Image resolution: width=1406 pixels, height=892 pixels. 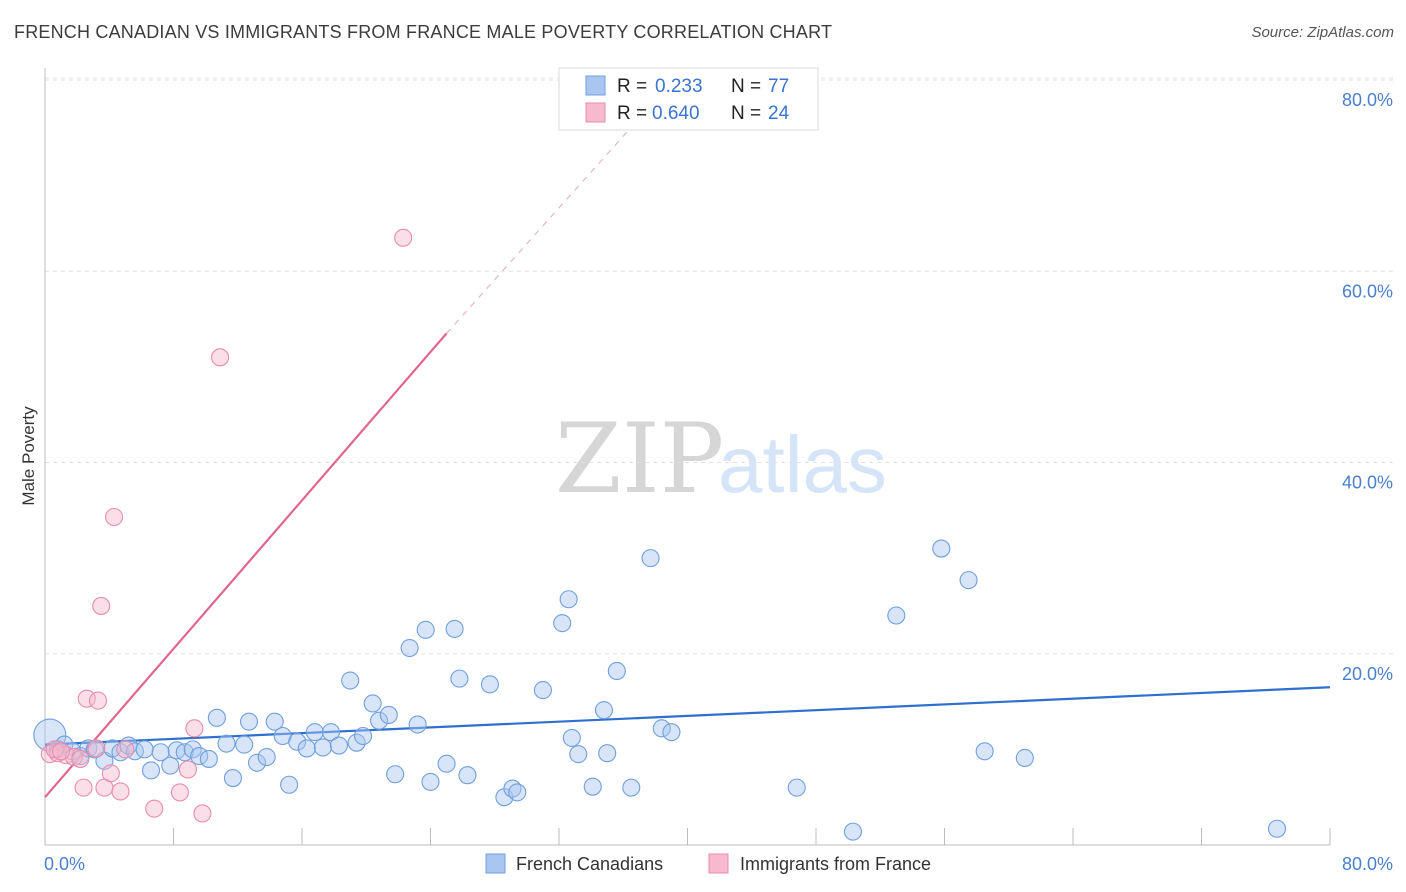 I want to click on series-legend: French Canadians Immigrants from France, so click(x=708, y=863).